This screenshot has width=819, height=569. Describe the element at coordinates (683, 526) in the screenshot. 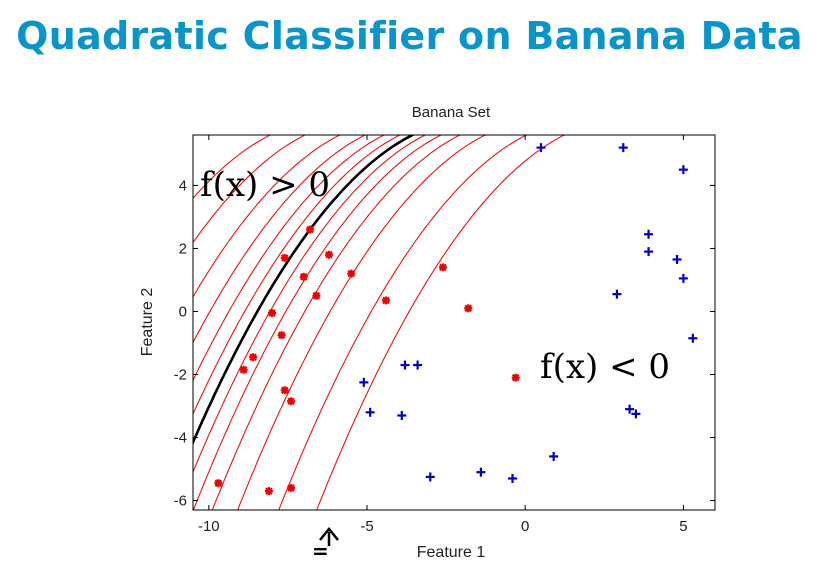

I see `x-tick-label: 5` at that location.